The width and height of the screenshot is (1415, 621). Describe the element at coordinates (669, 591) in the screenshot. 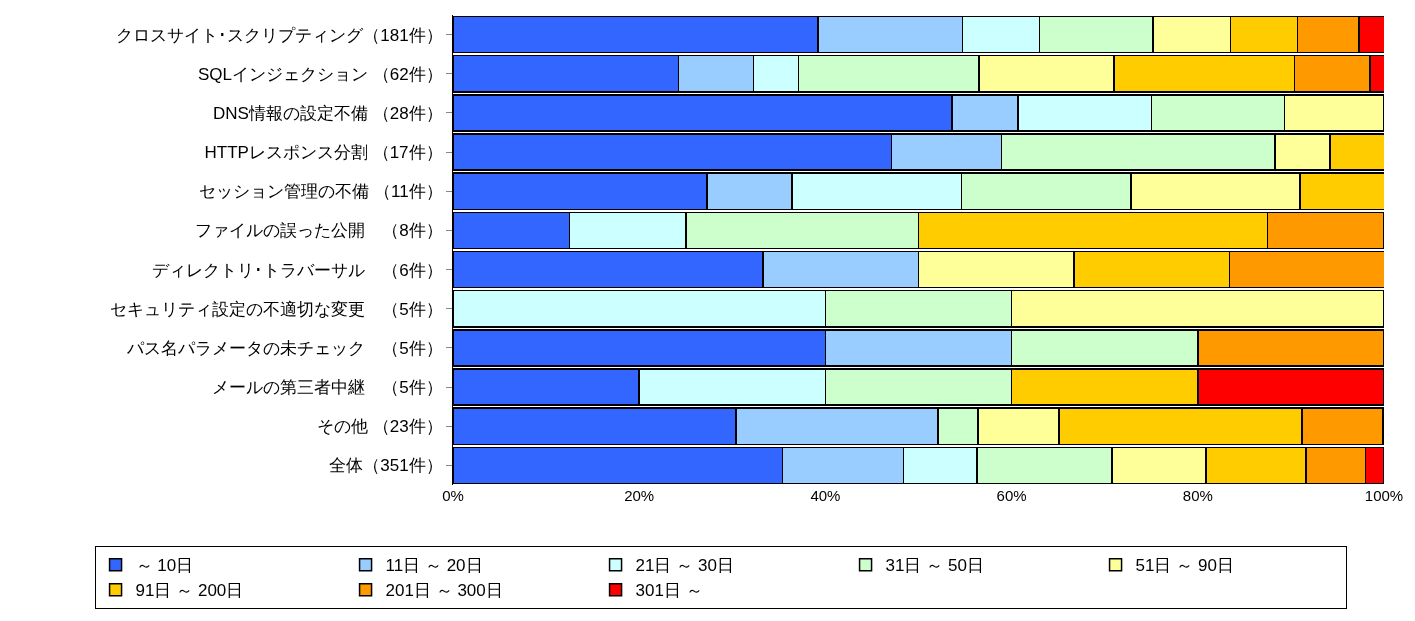

I see `legend-label: 301日 ～` at that location.